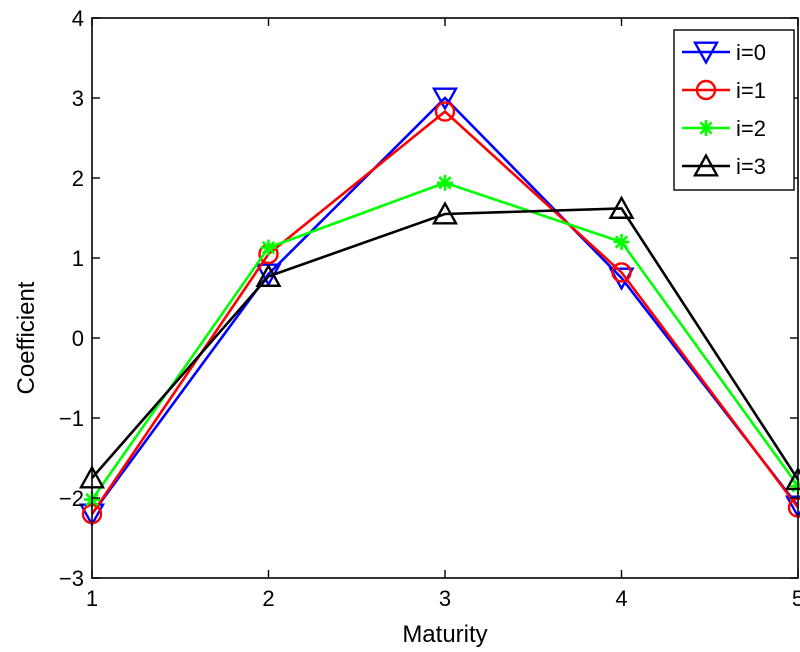  I want to click on y-tick-label-3: 1, so click(78, 258).